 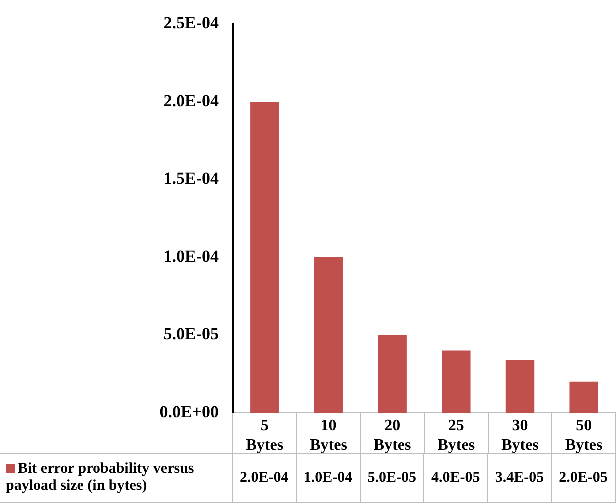 What do you see at coordinates (456, 478) in the screenshot?
I see `data-label: 4.0E-05` at bounding box center [456, 478].